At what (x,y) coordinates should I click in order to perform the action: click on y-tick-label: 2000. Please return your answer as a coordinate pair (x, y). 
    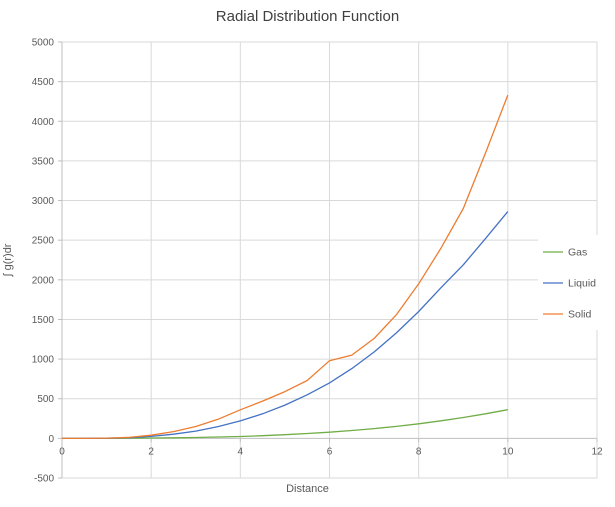
    Looking at the image, I should click on (43, 280).